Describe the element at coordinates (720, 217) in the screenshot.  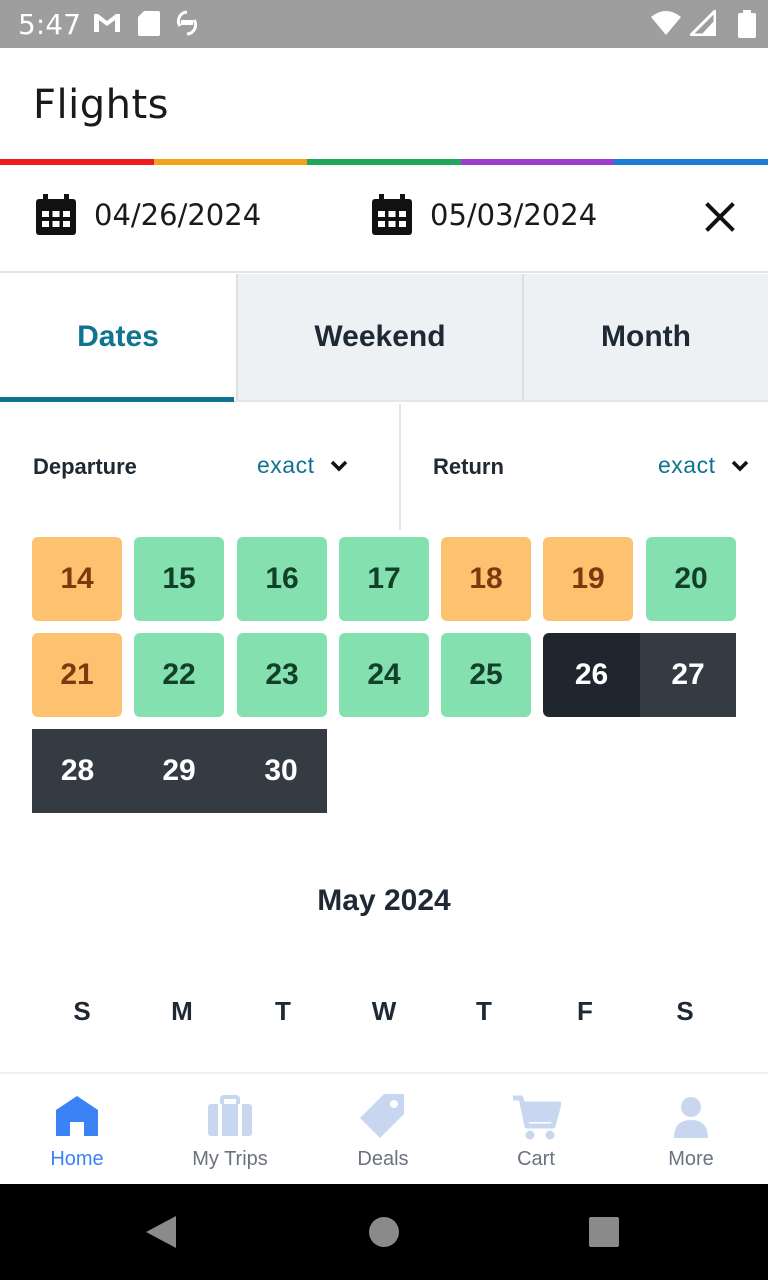
I see `close-icon` at that location.